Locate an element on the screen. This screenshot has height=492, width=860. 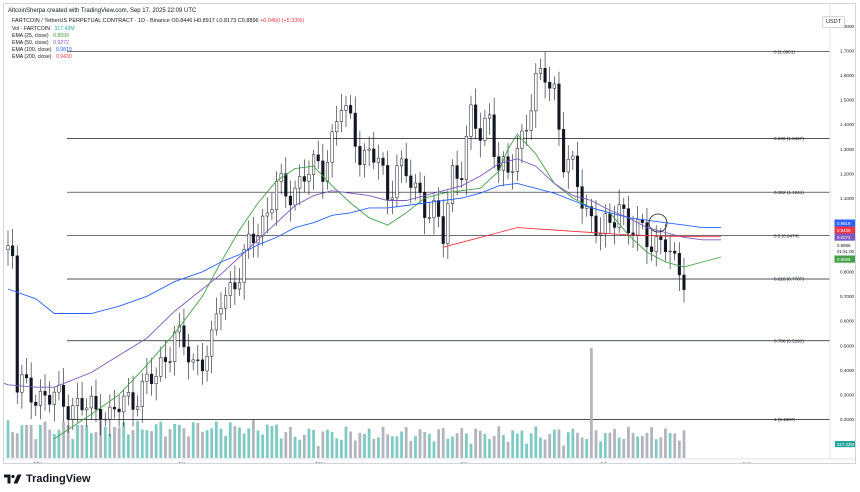
y-tick-label: 1.2000 is located at coordinates (847, 173).